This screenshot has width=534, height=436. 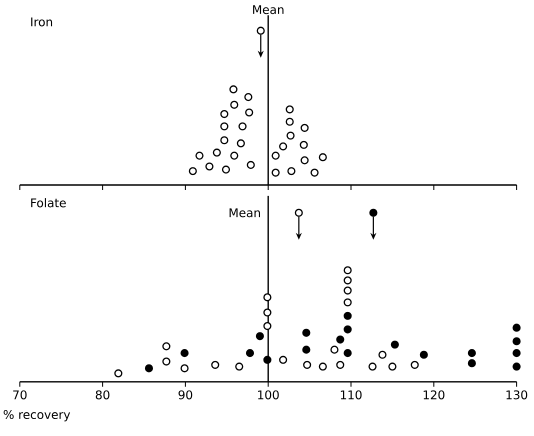 What do you see at coordinates (41, 21) in the screenshot?
I see `chart-title: Iron` at bounding box center [41, 21].